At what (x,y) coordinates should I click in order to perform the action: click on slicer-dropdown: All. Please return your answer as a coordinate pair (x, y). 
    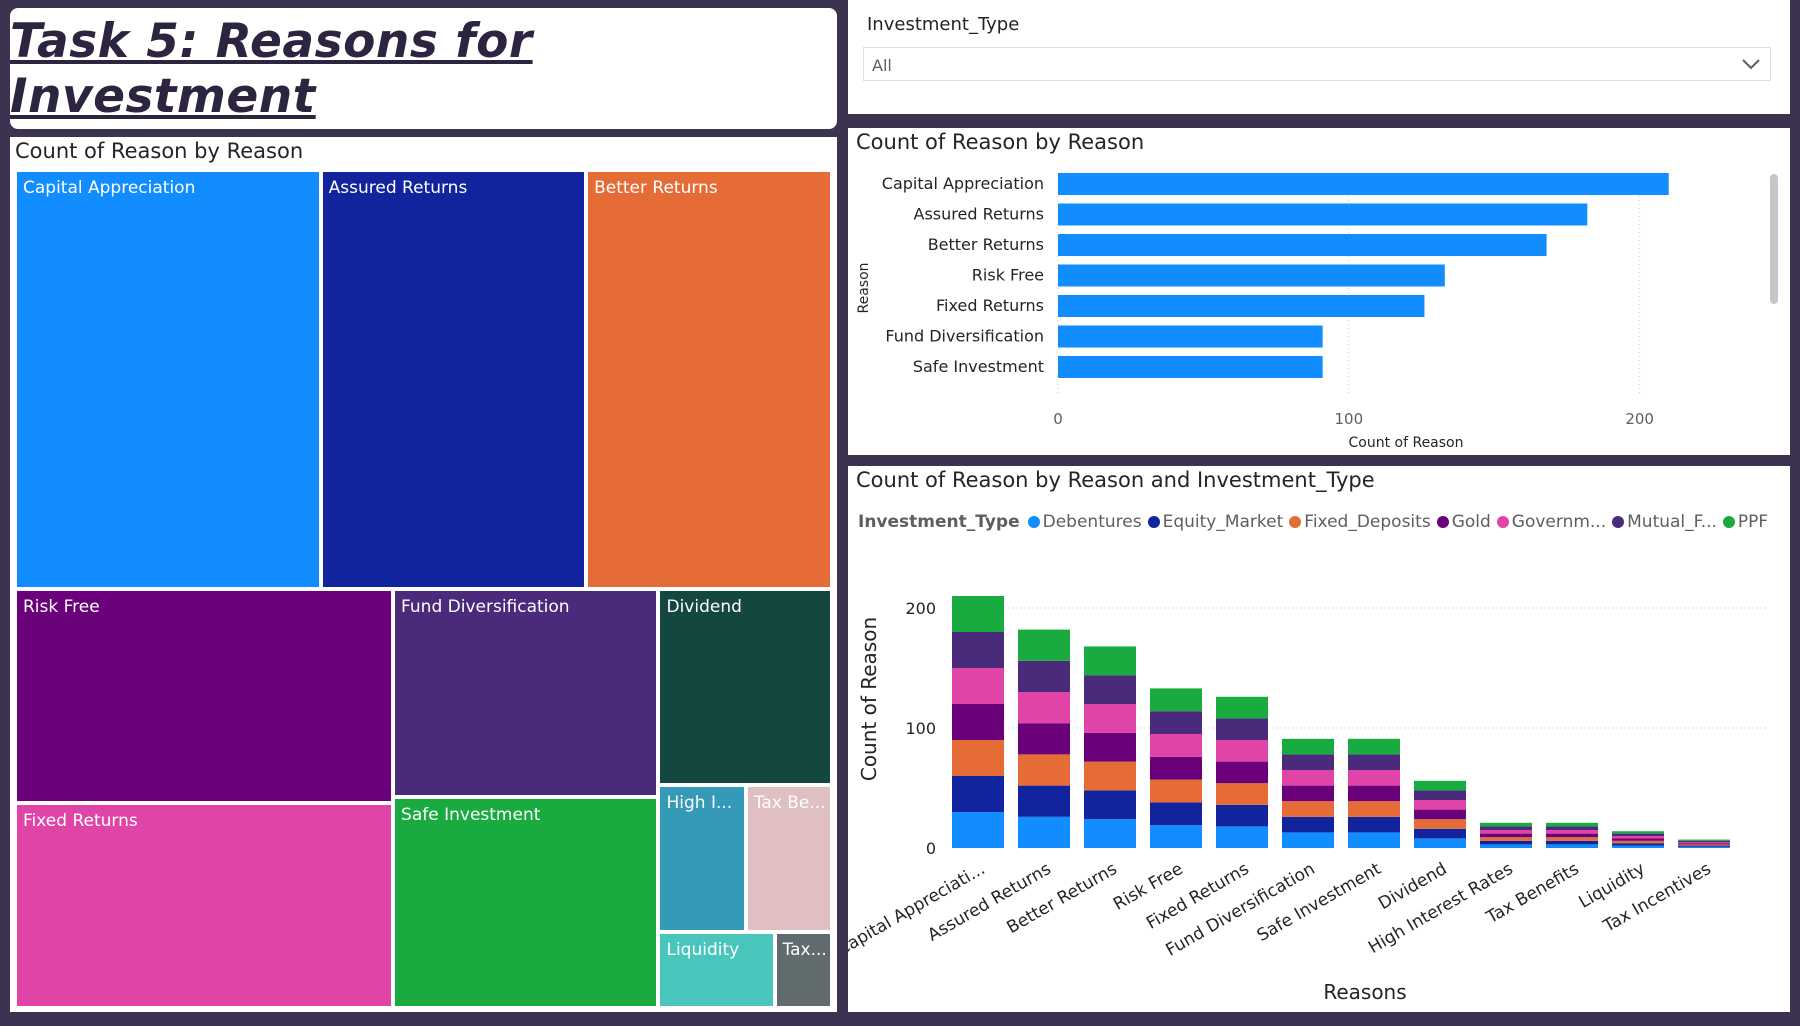
    Looking at the image, I should click on (1317, 64).